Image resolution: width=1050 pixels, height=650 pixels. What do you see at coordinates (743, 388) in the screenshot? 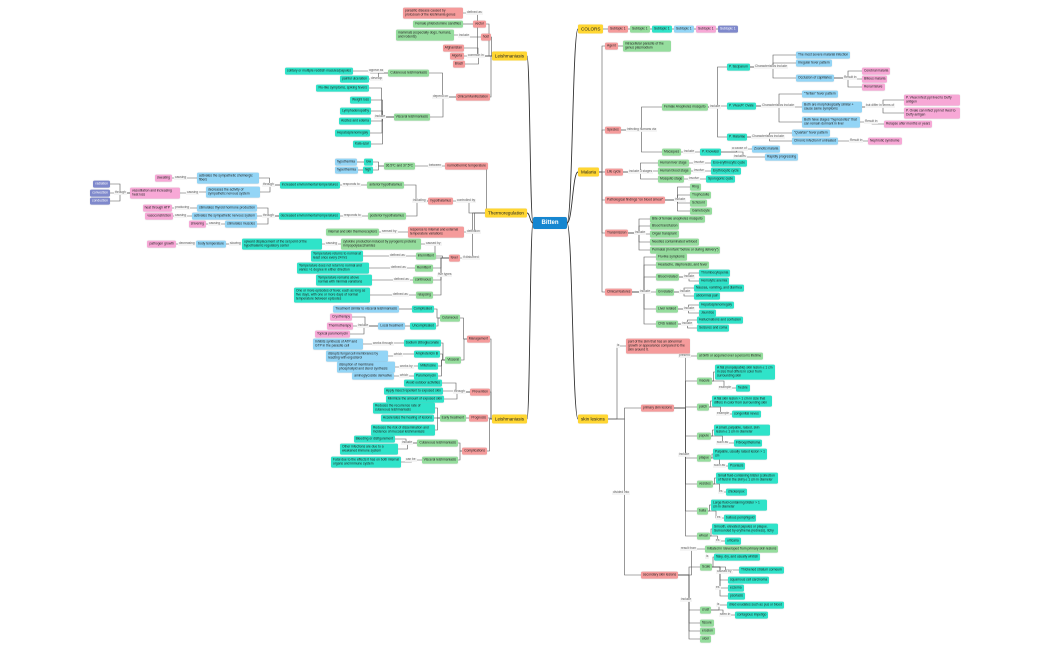
I see `node-mac-e: freckle` at bounding box center [743, 388].